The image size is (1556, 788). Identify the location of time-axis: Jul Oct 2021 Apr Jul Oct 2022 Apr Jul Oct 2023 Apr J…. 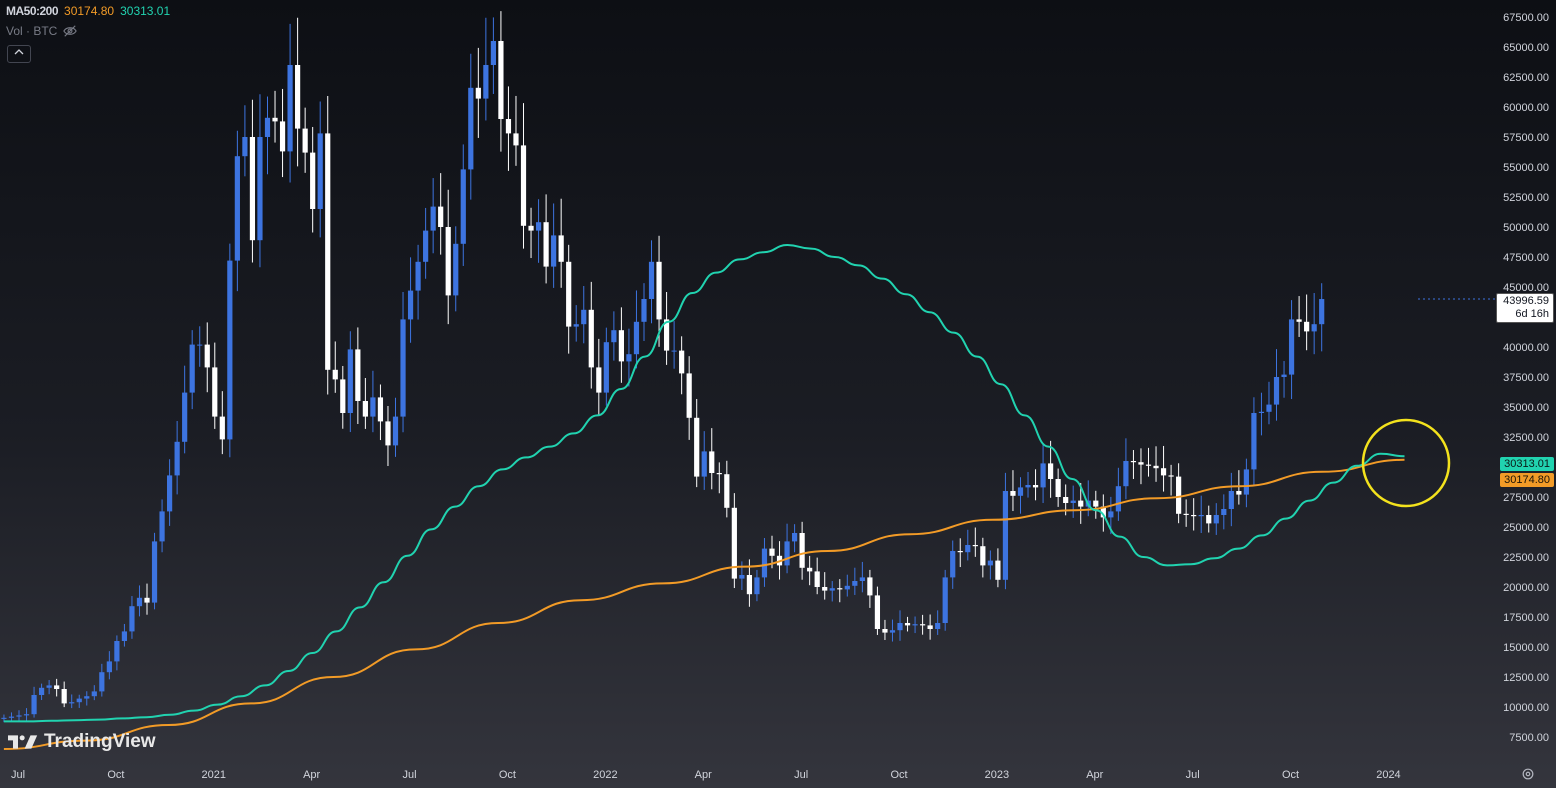
(706, 775).